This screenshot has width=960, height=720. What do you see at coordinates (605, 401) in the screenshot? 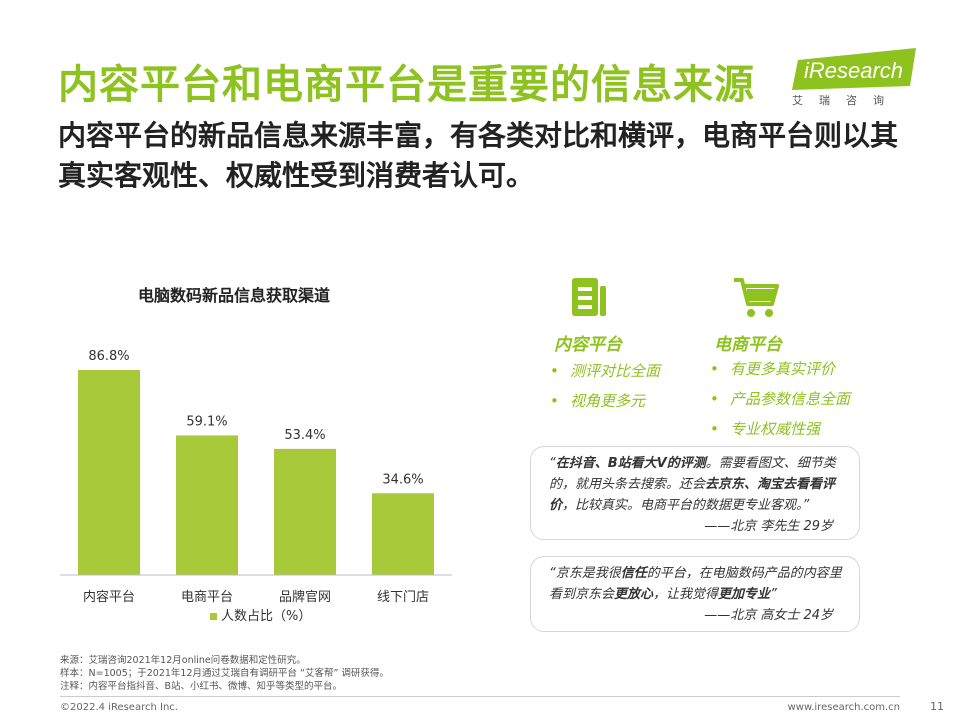
I see `list-item: 视角更多元` at bounding box center [605, 401].